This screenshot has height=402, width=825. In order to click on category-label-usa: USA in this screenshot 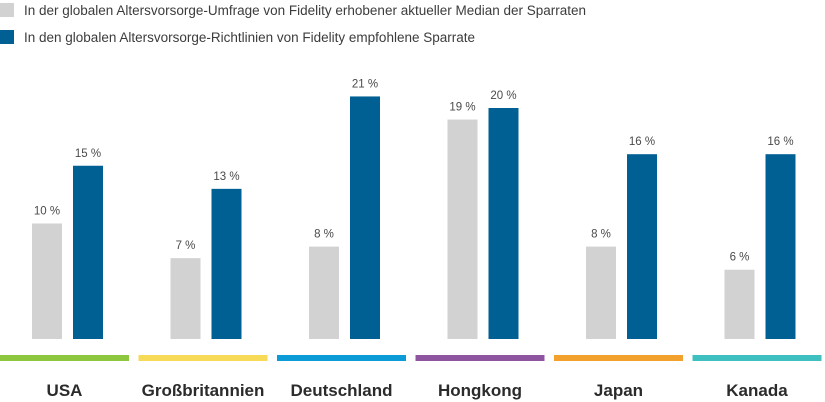, I will do `click(65, 390)`.